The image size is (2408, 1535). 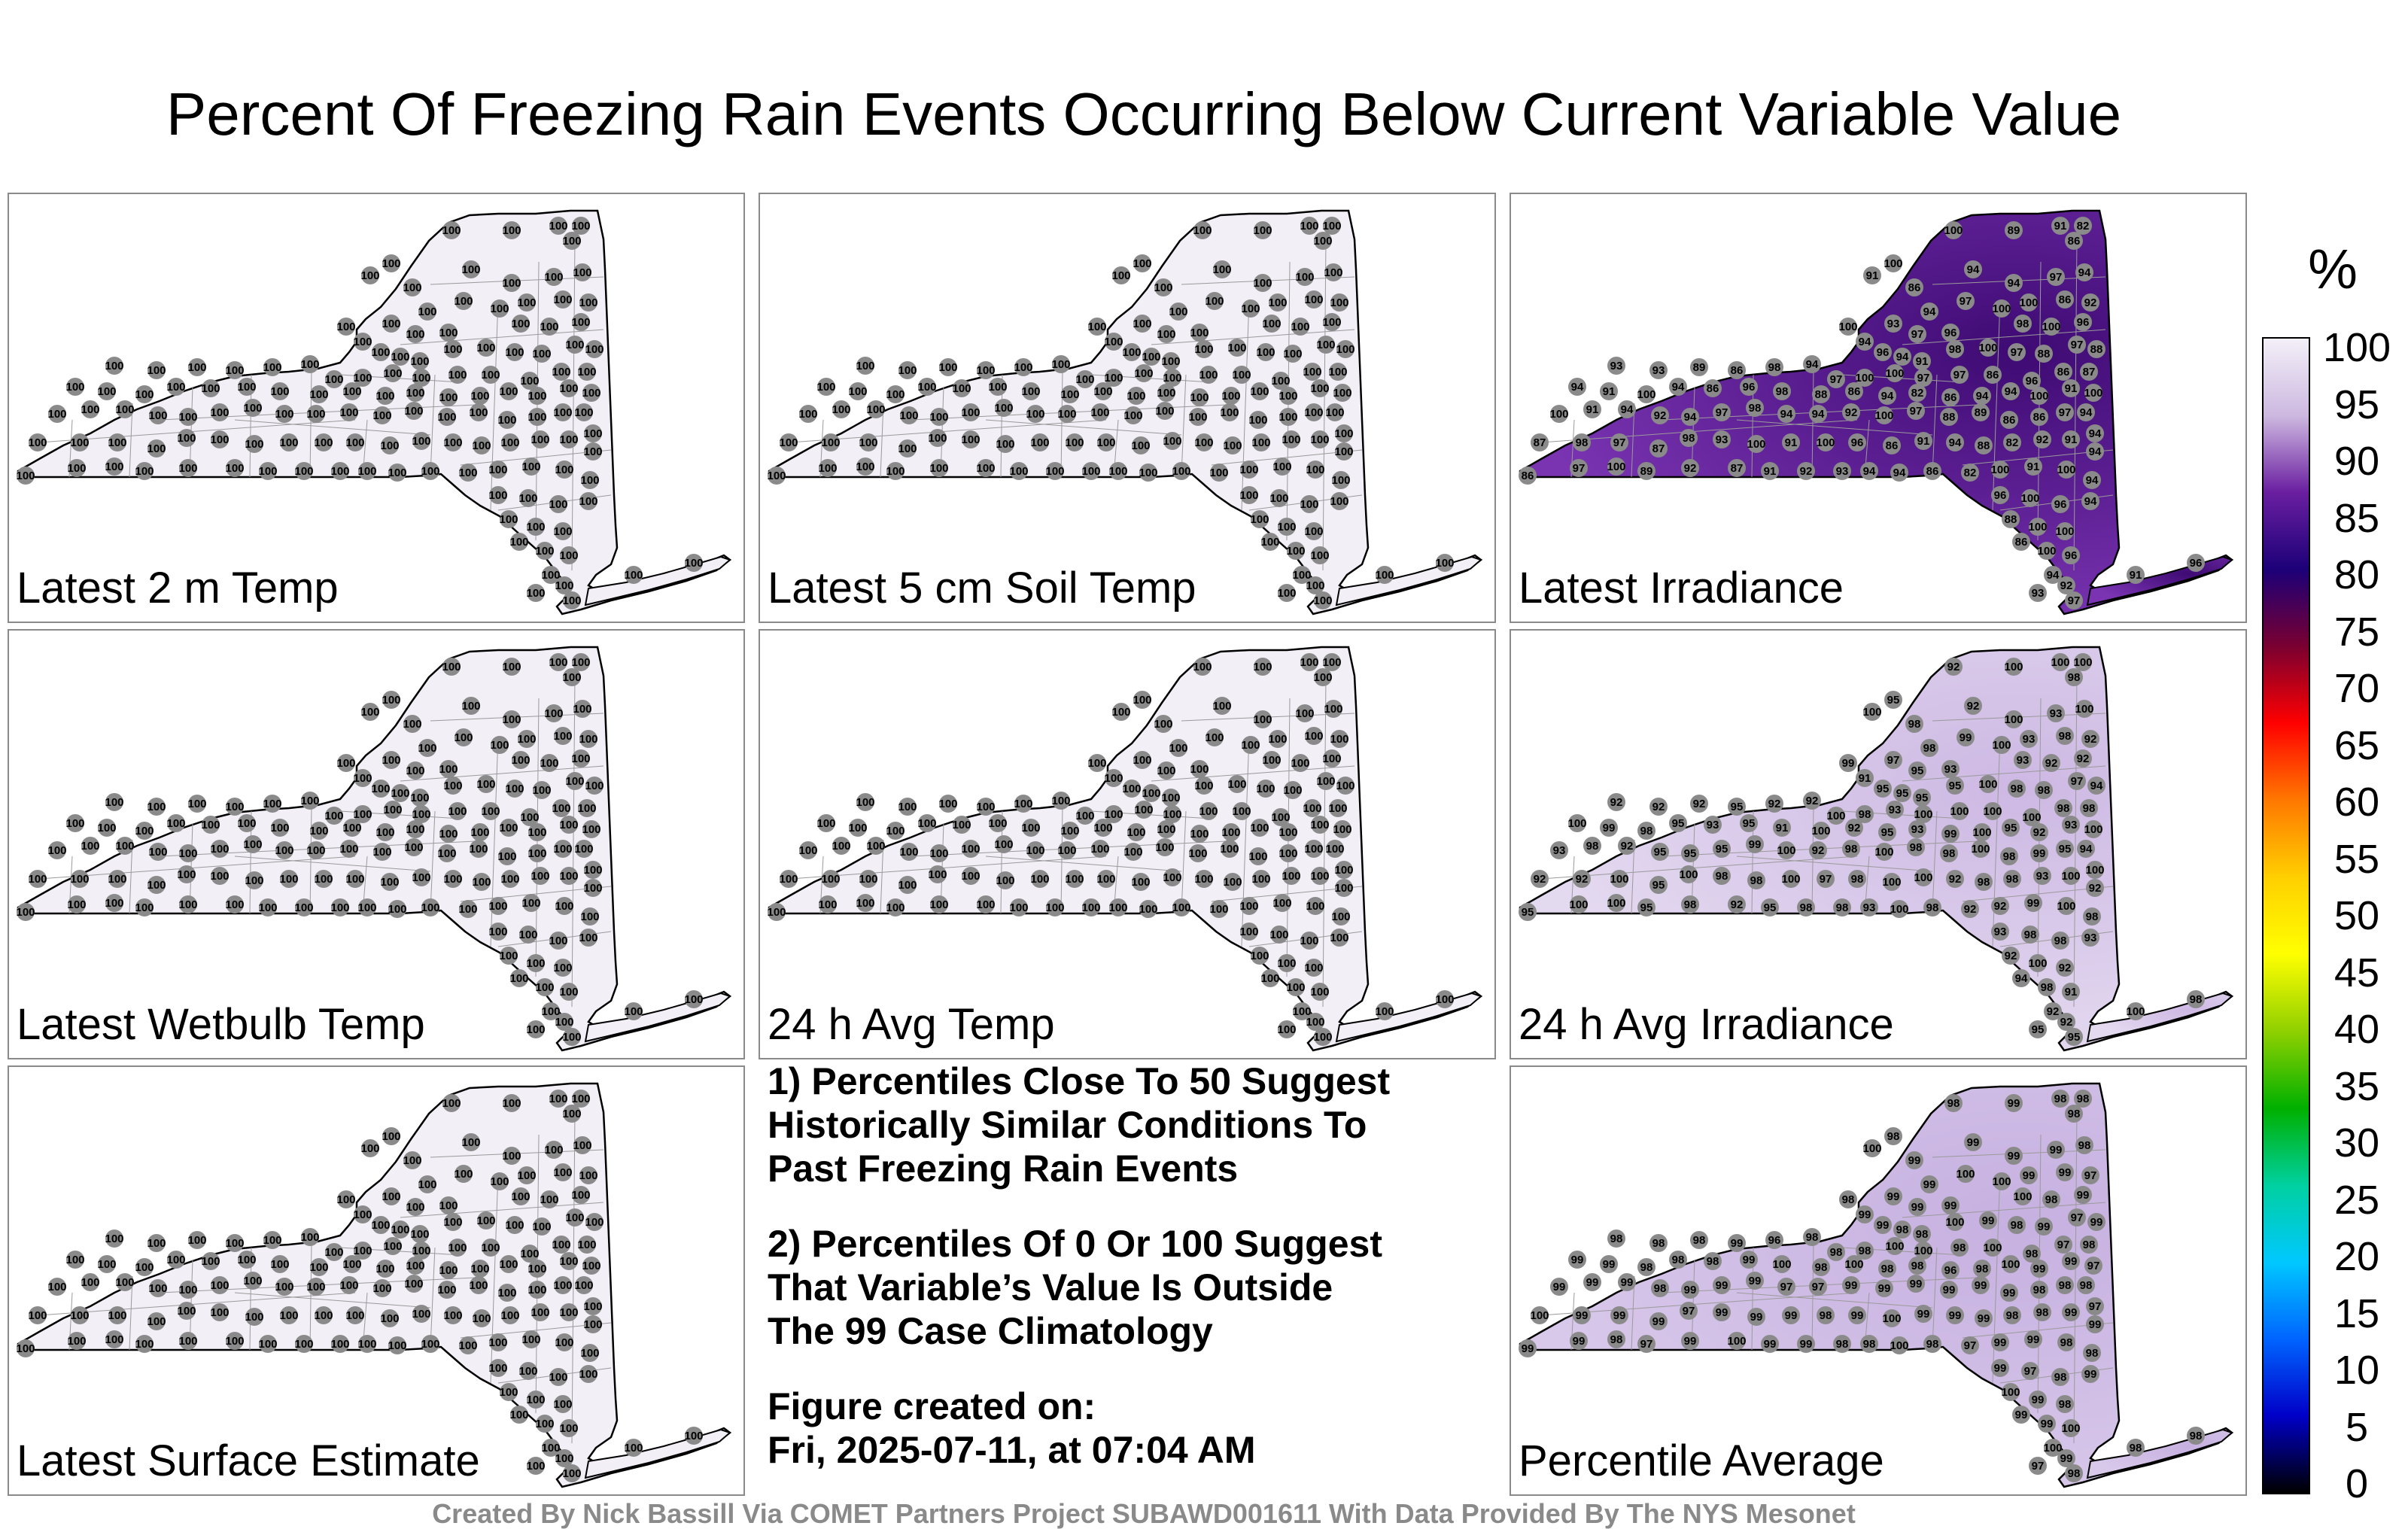 I want to click on station-marker: 93, so click(x=2038, y=593).